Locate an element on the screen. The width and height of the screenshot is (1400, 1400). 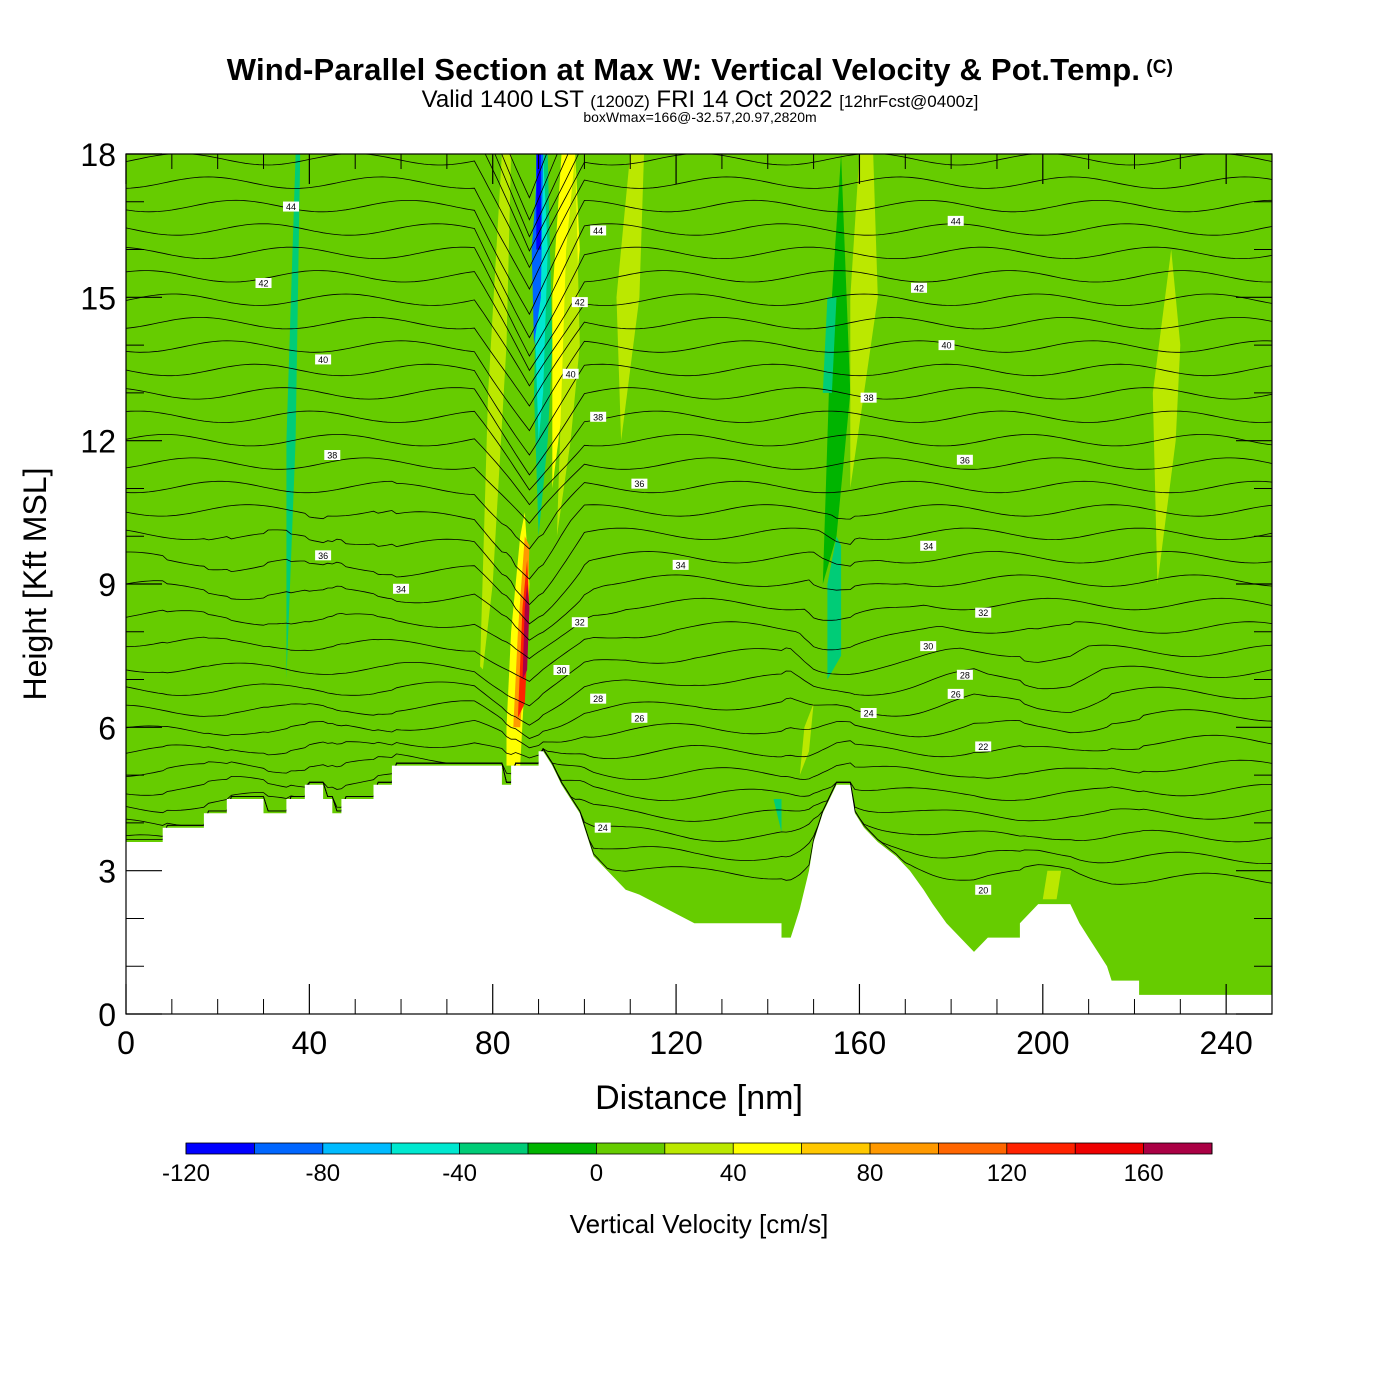
y-tick-label: 15 is located at coordinates (98, 298).